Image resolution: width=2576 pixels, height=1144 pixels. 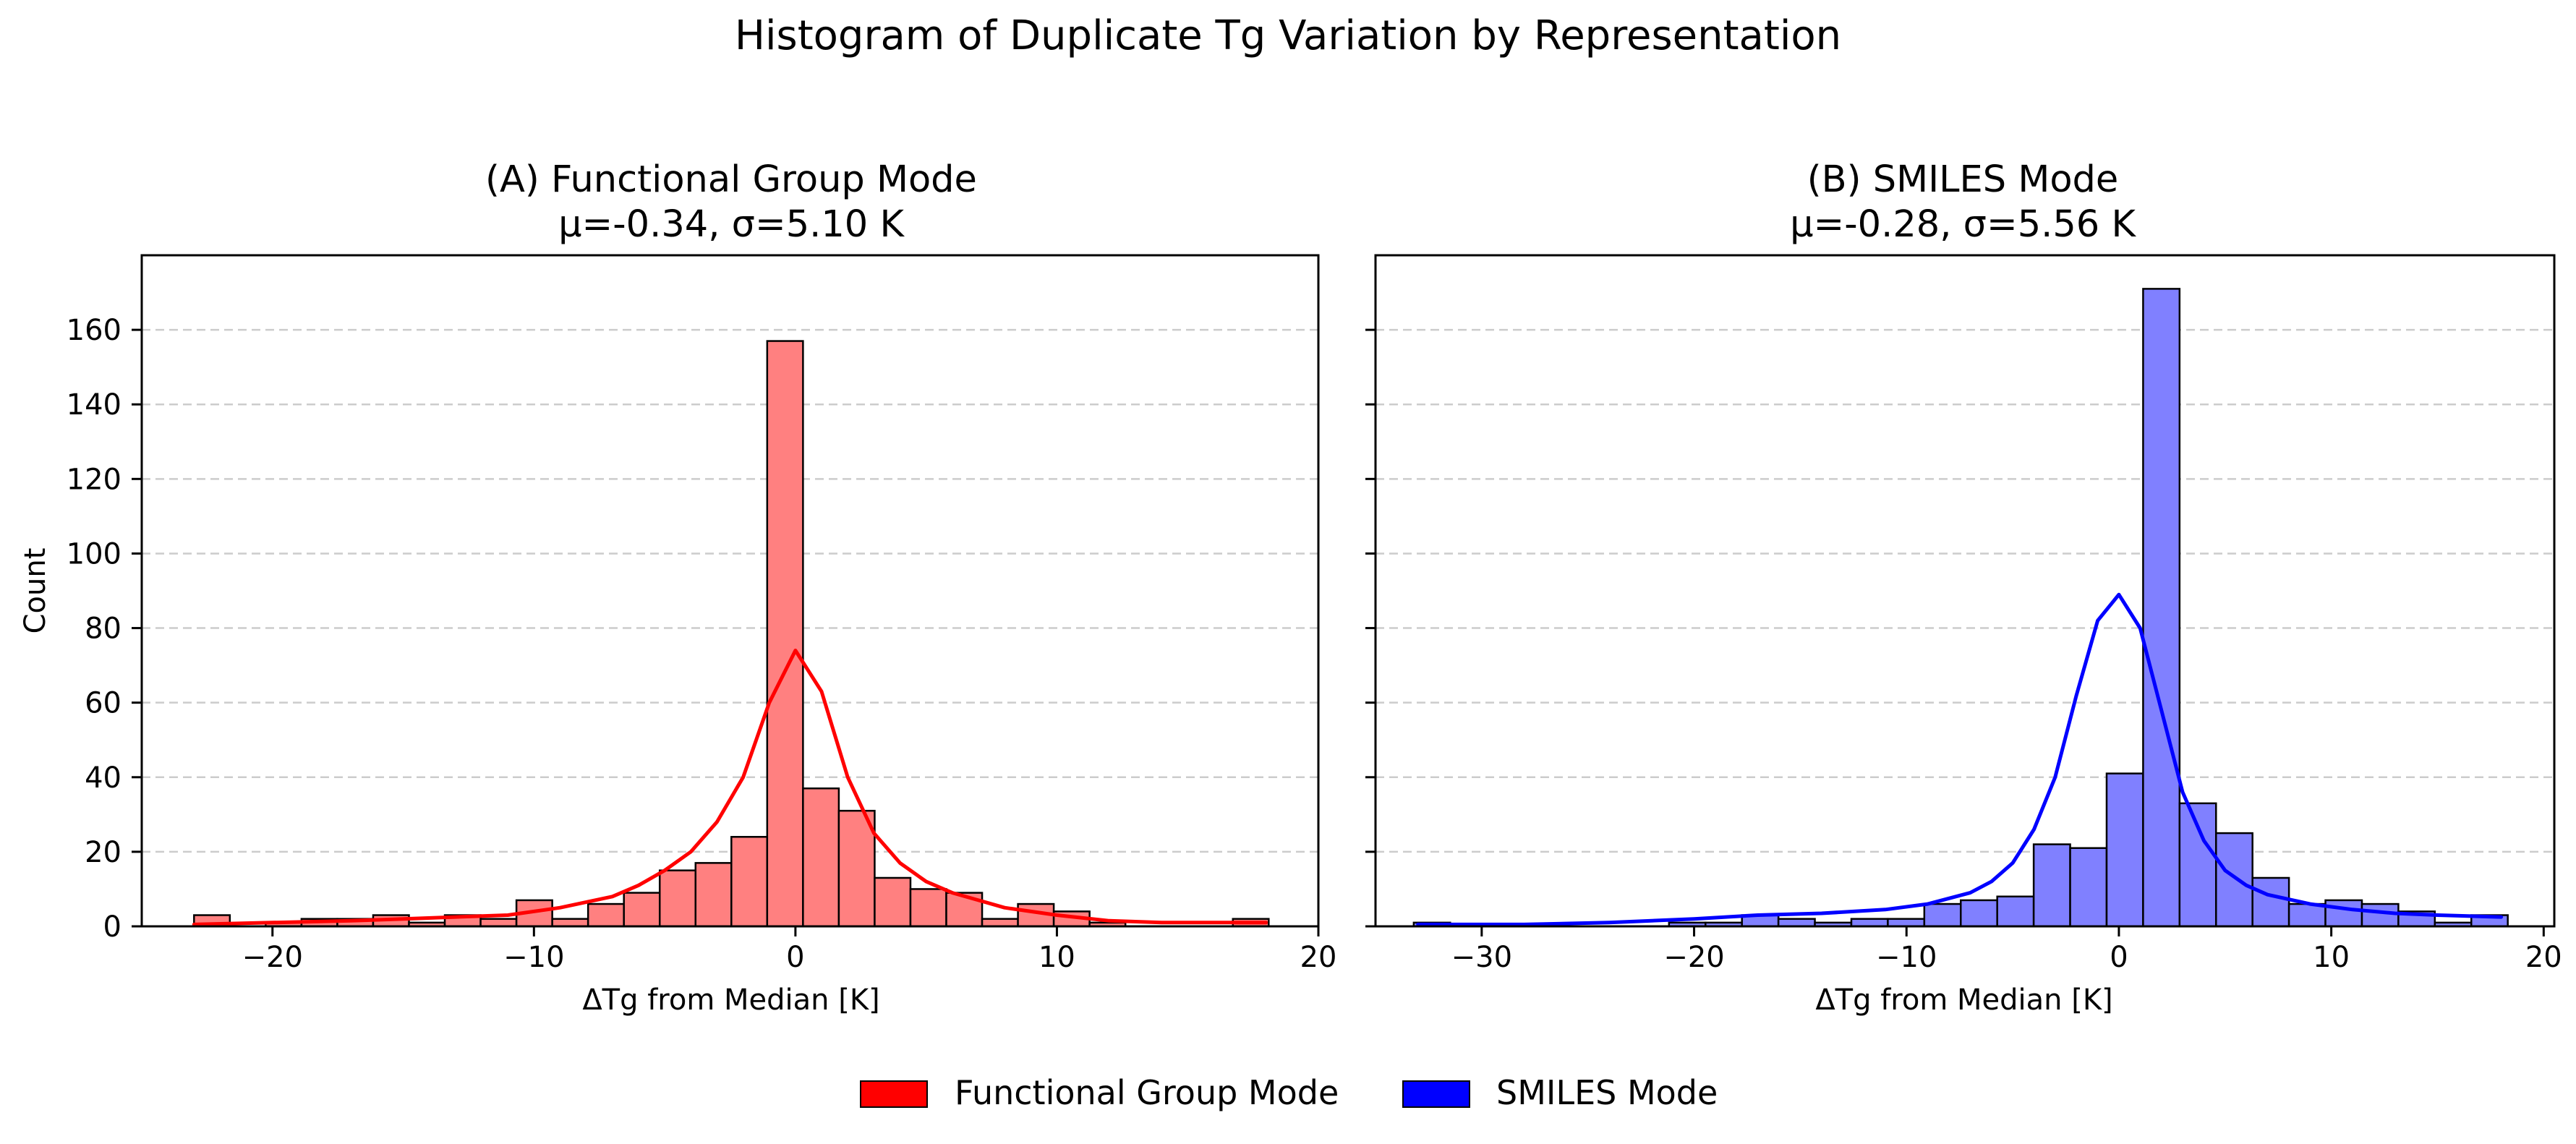 What do you see at coordinates (1963, 1000) in the screenshot?
I see `panel-b-xlabel: ΔTg from Median [K]` at bounding box center [1963, 1000].